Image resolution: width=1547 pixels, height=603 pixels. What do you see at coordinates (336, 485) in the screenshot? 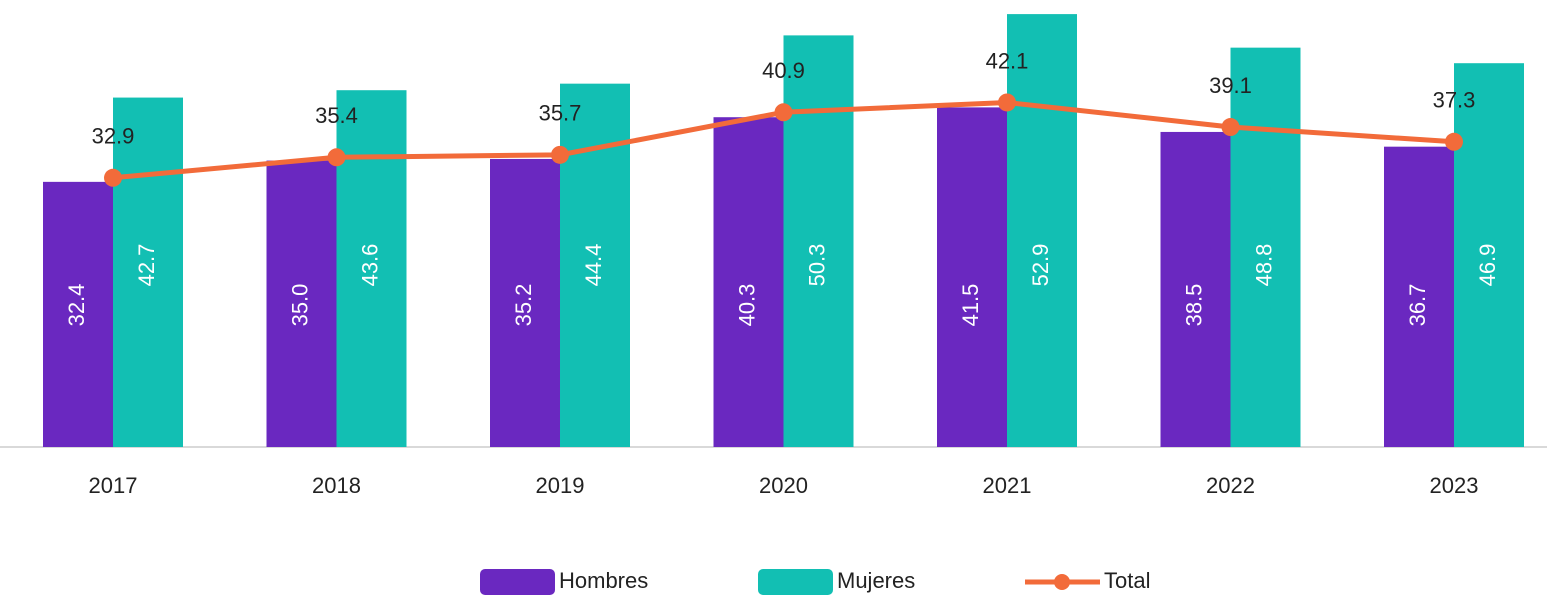
I see `x-tick-label: 2018` at bounding box center [336, 485].